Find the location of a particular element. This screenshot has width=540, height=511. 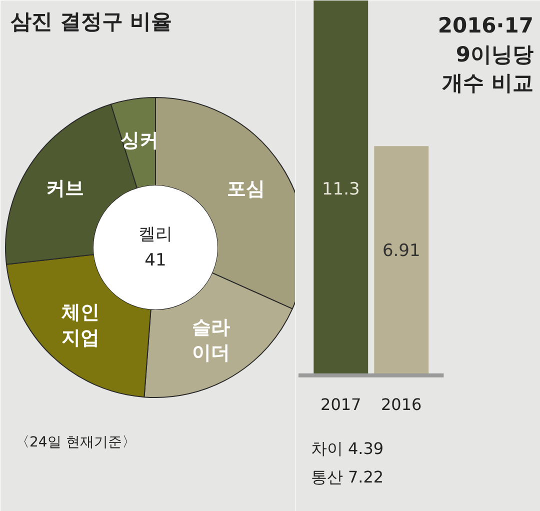

x-tick-label: 2016 is located at coordinates (401, 404).